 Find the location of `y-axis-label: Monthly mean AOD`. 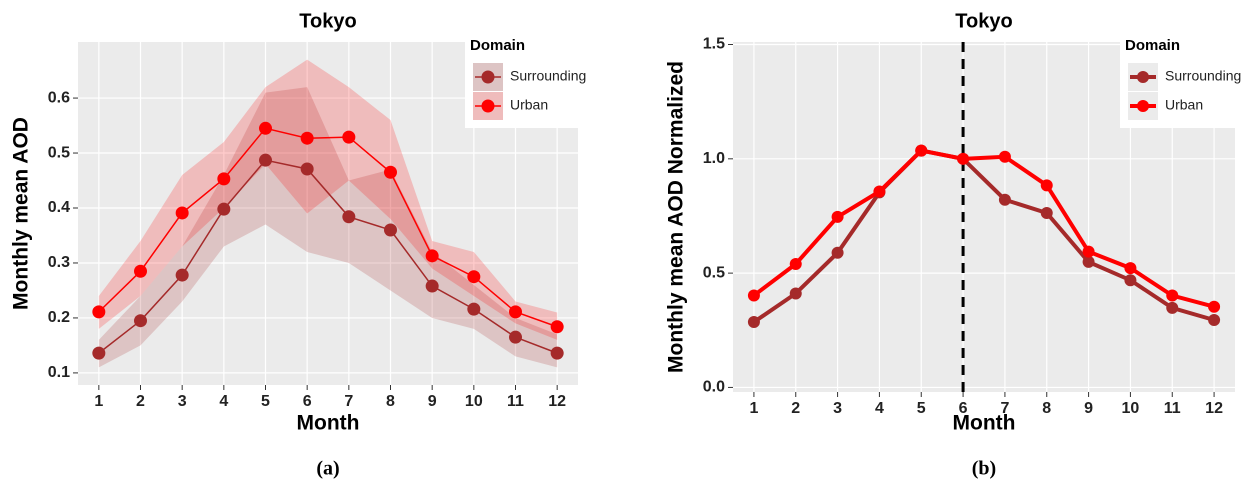

y-axis-label: Monthly mean AOD is located at coordinates (21, 213).